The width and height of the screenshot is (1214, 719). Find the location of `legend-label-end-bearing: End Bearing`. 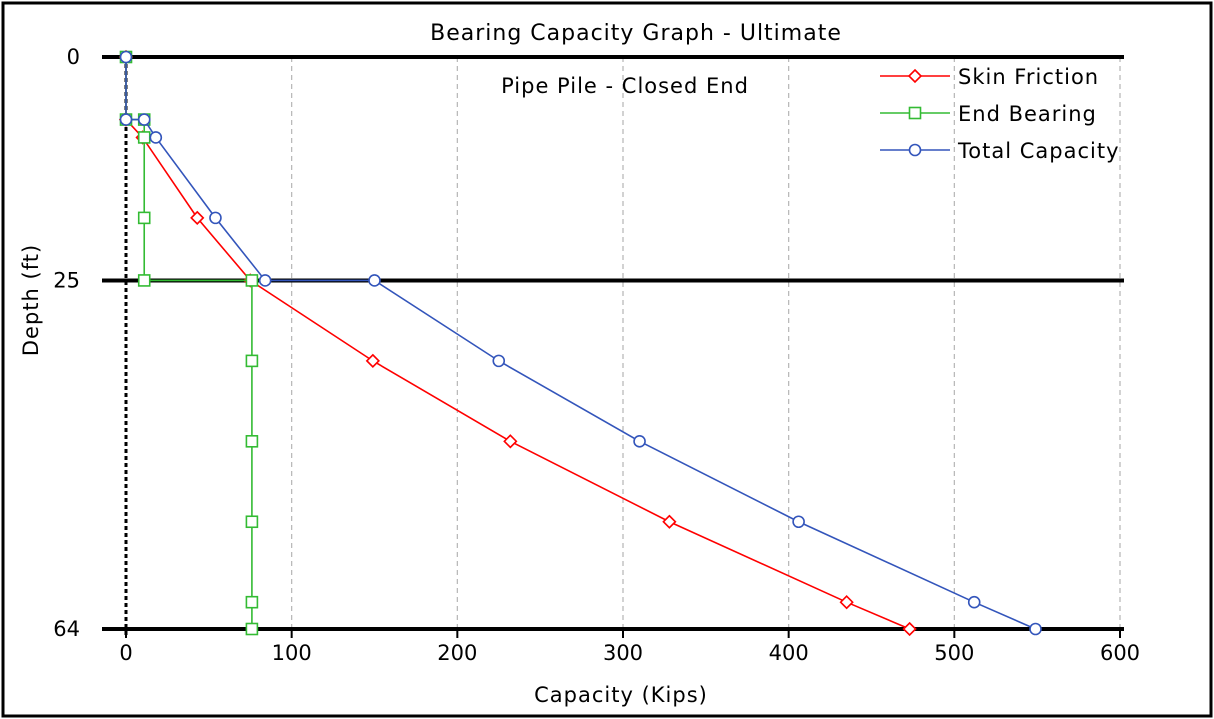

legend-label-end-bearing: End Bearing is located at coordinates (1027, 114).